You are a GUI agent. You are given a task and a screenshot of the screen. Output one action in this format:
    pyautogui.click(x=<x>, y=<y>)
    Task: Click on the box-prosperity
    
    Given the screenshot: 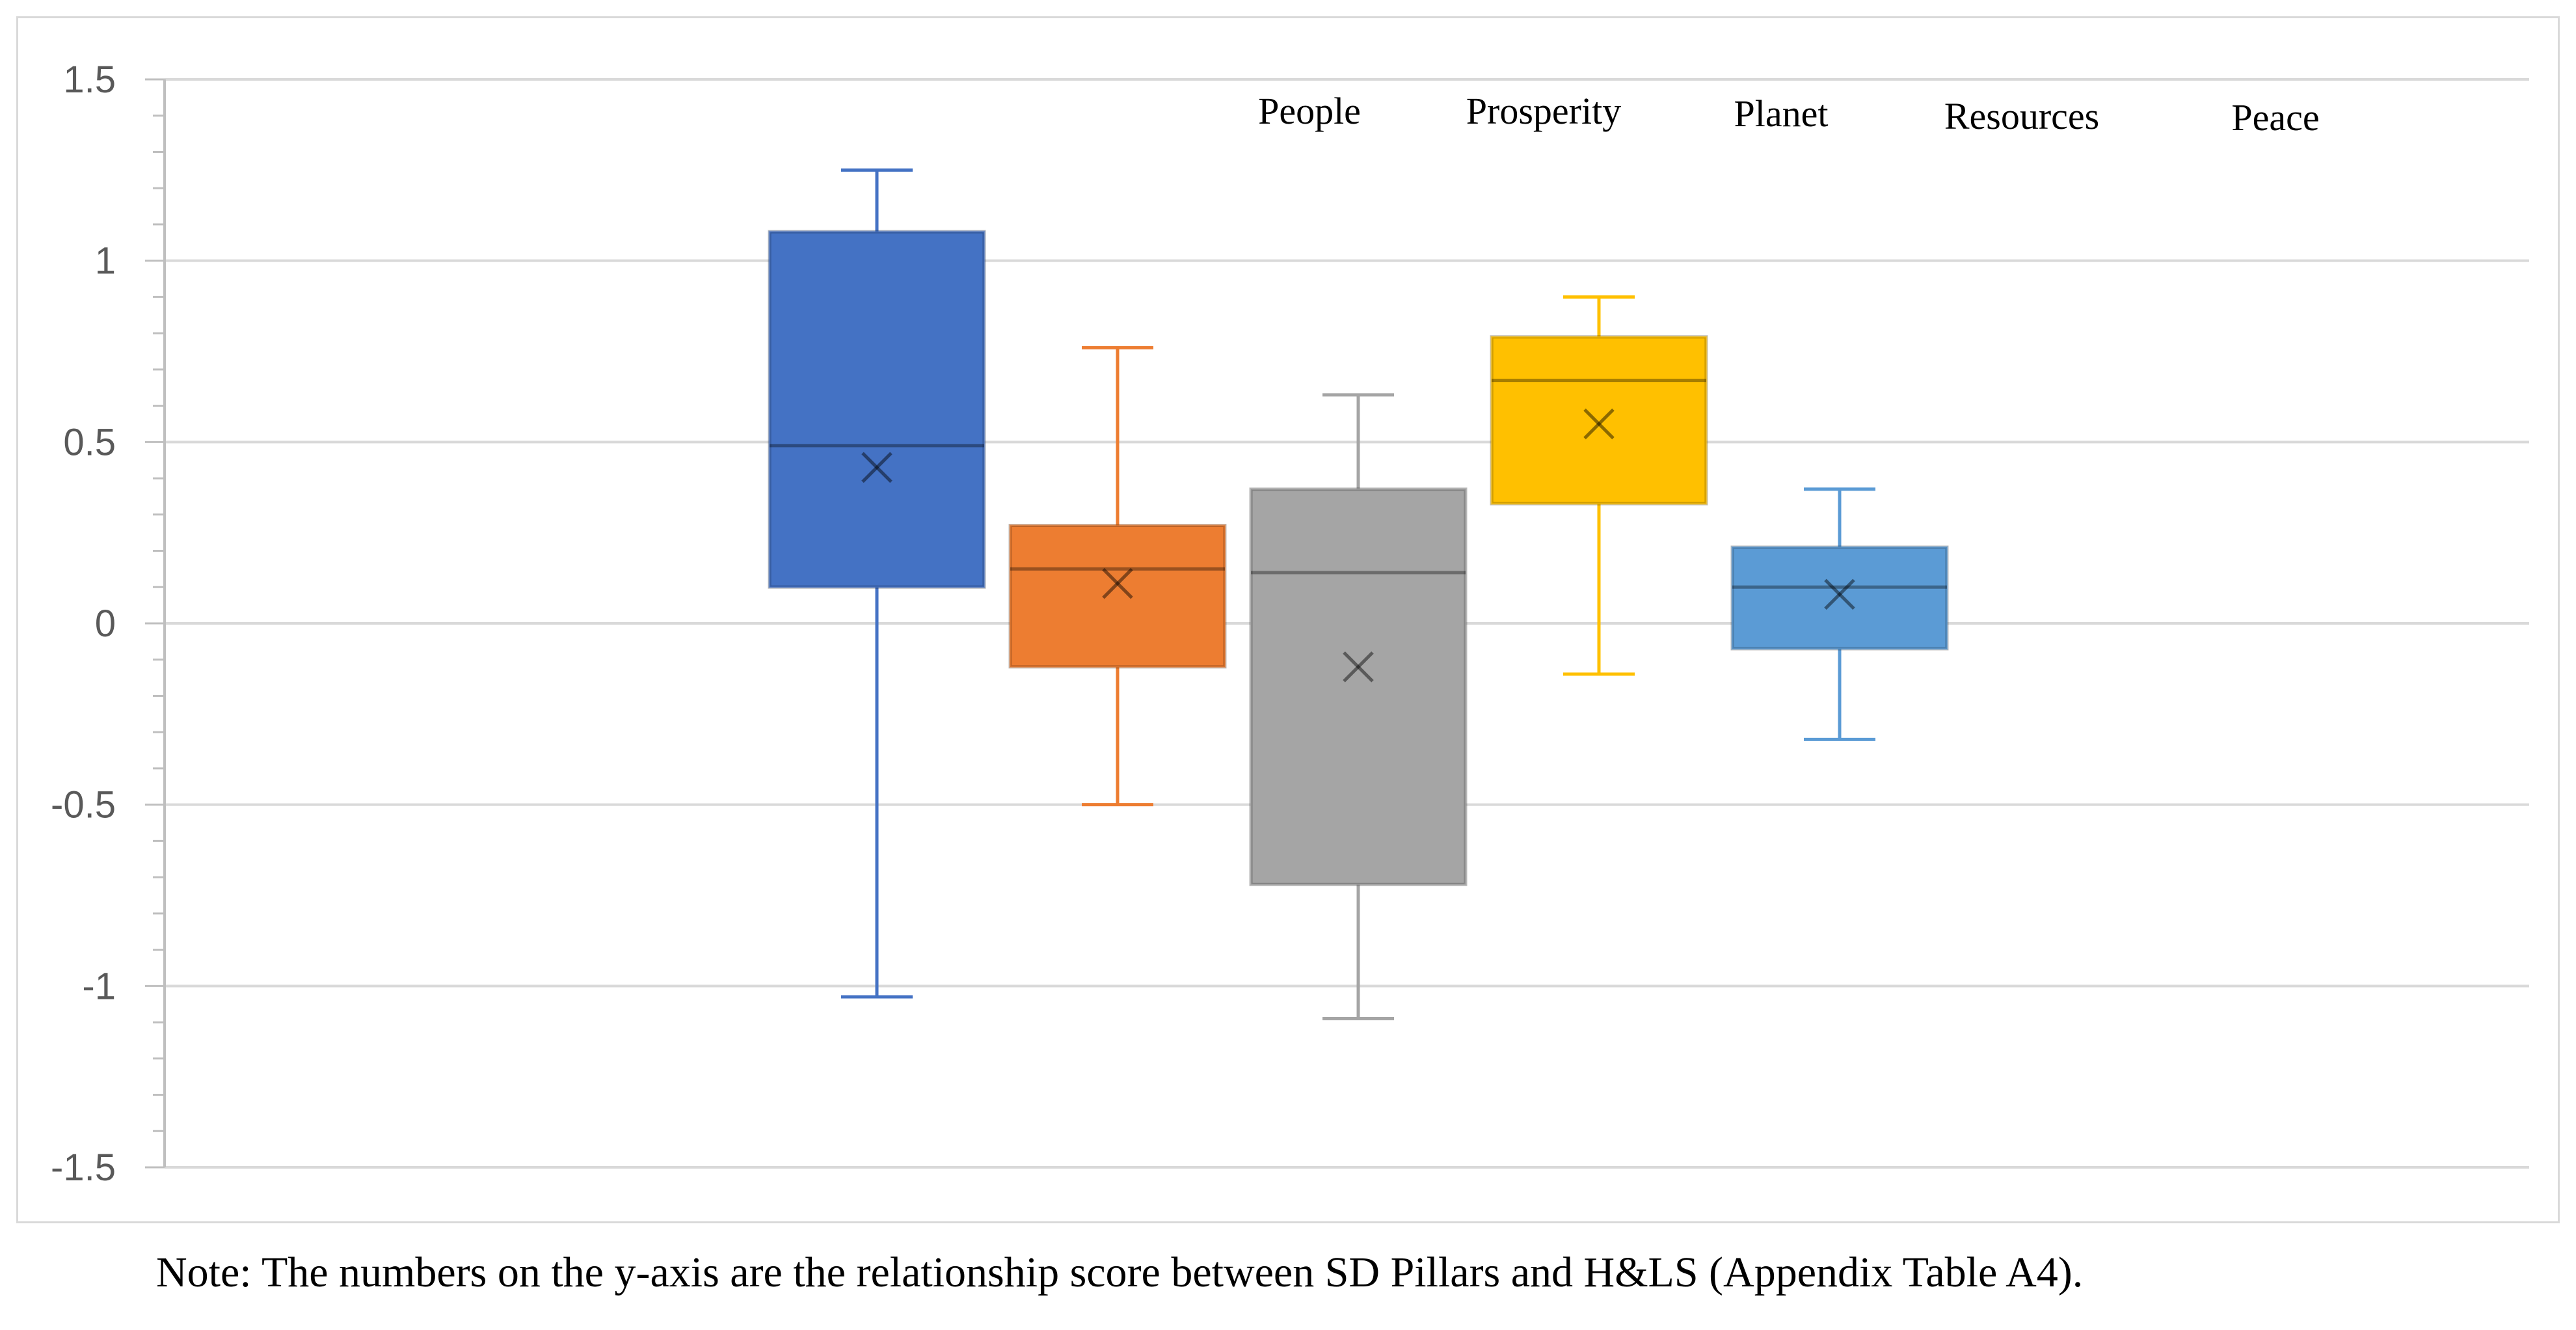 What is the action you would take?
    pyautogui.click(x=1117, y=576)
    